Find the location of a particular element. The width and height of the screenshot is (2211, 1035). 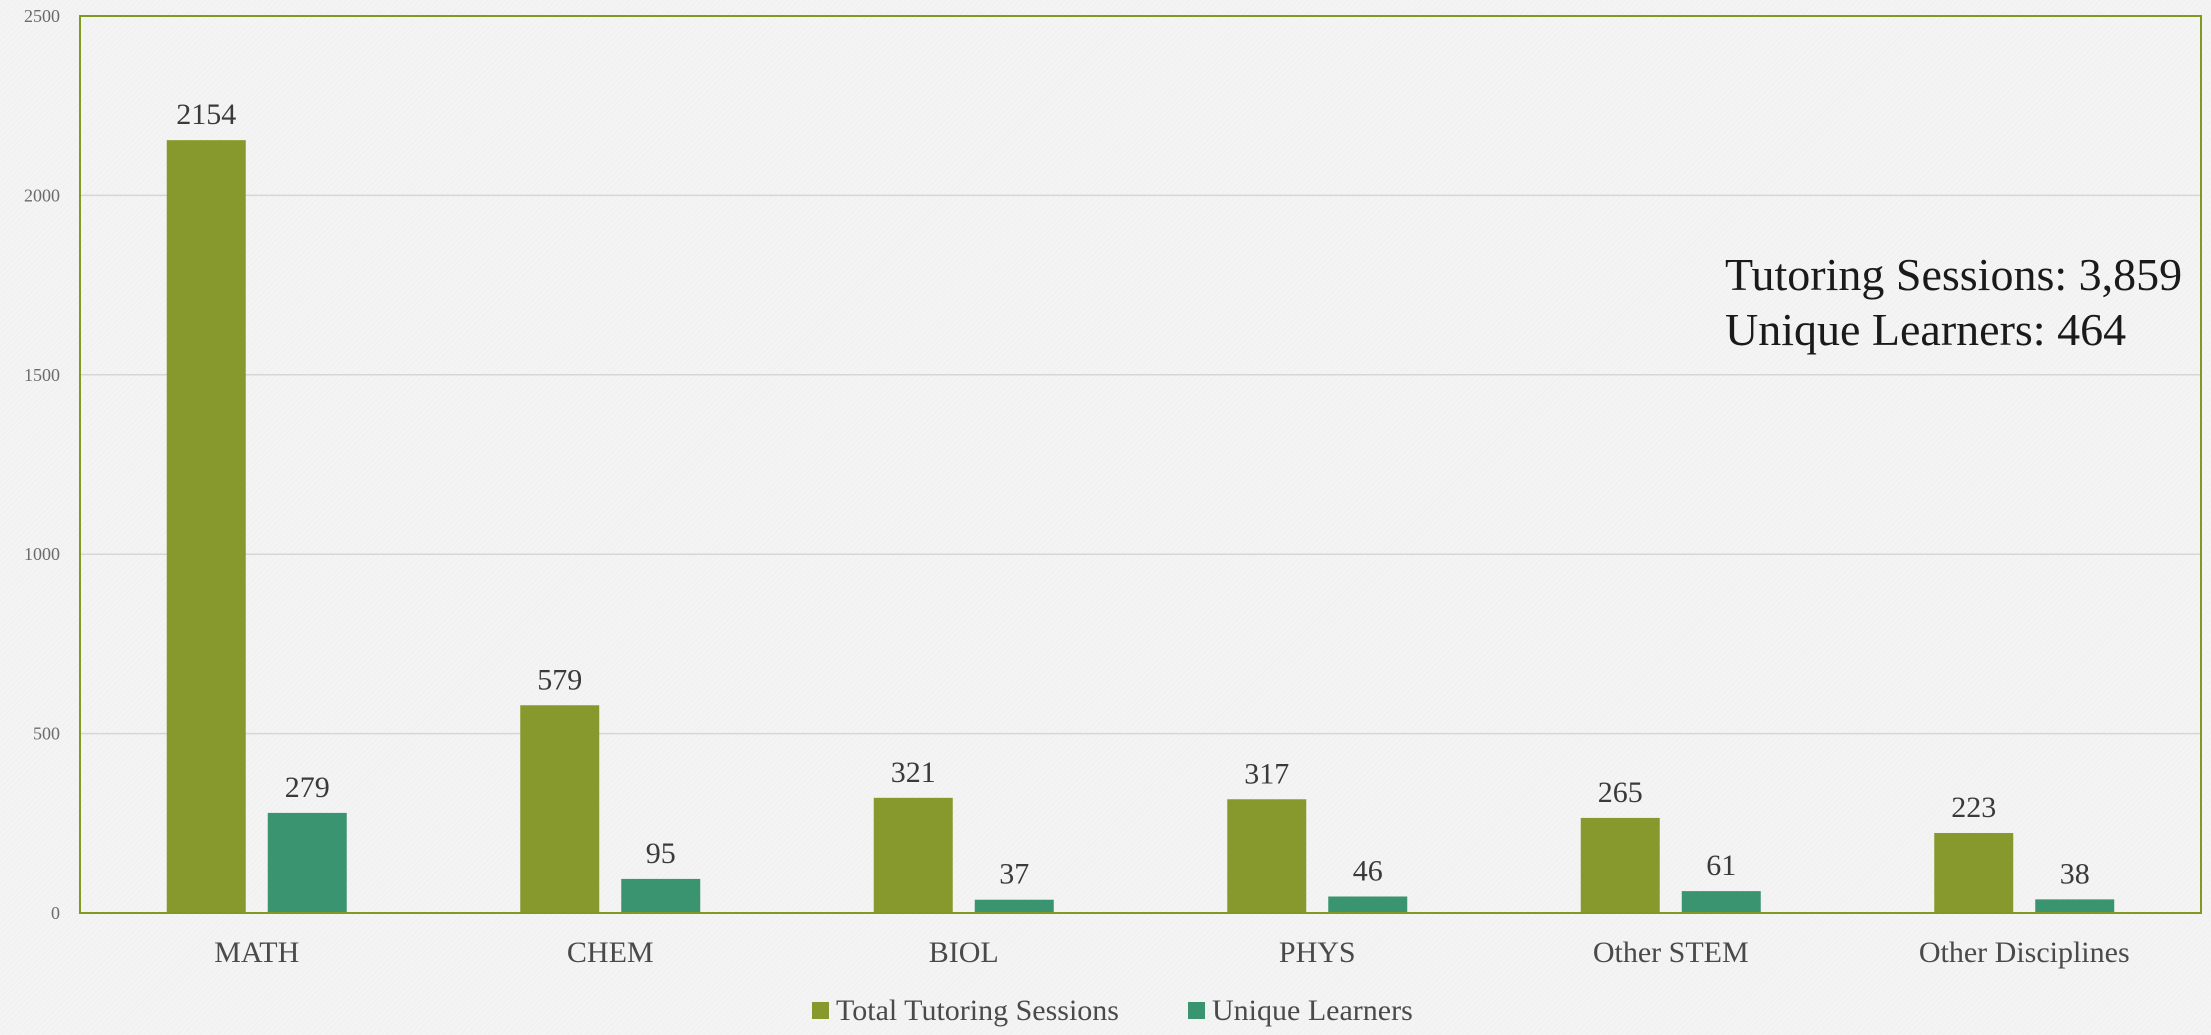

data-label: 61 is located at coordinates (1721, 865).